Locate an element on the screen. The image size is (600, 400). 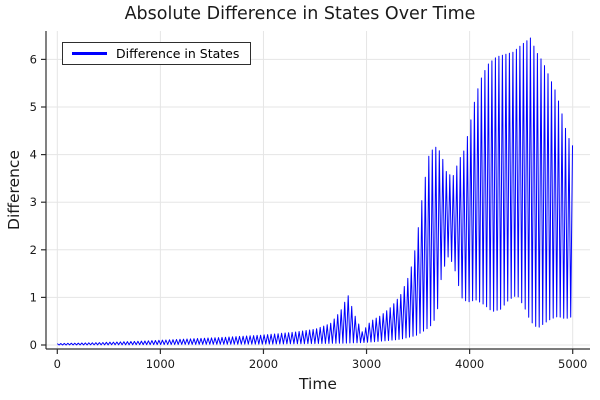
svg-text: 3000 is located at coordinates (366, 364).